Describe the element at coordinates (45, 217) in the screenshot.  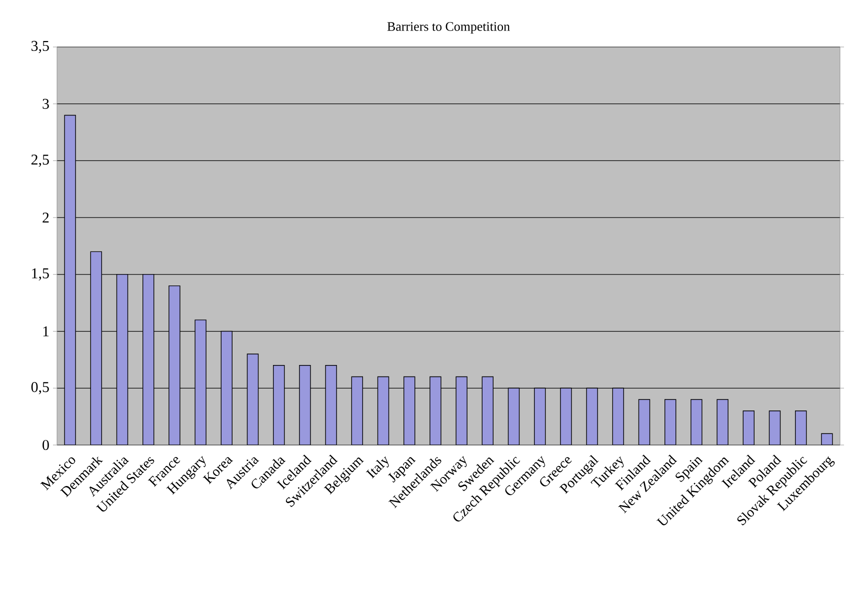
I see `y-tick-label: 2` at that location.